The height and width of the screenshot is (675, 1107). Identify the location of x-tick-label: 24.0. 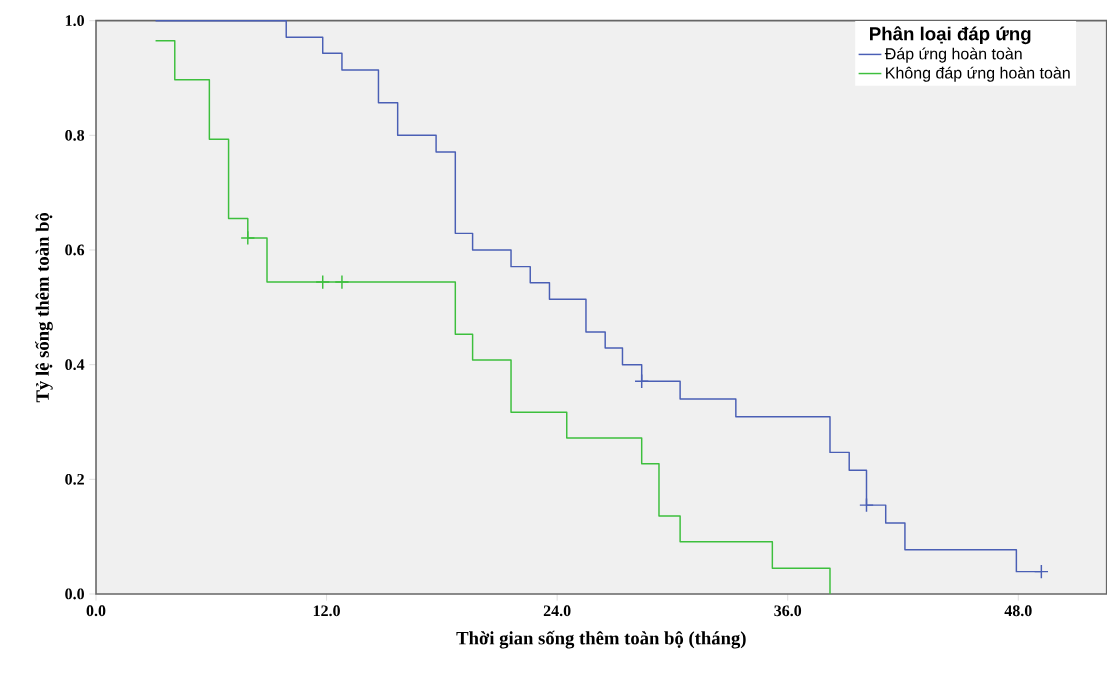
(557, 611).